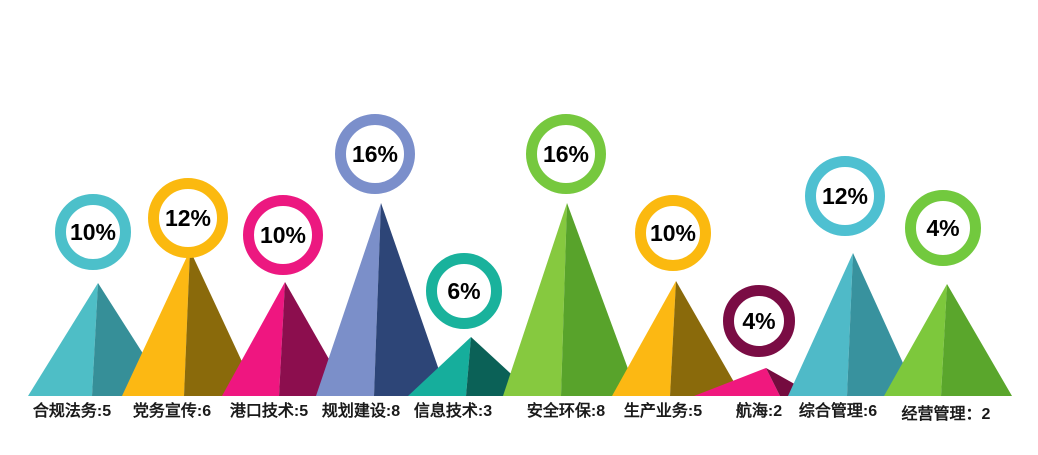 This screenshot has width=1038, height=455. I want to click on category-label: 航海:2, so click(759, 410).